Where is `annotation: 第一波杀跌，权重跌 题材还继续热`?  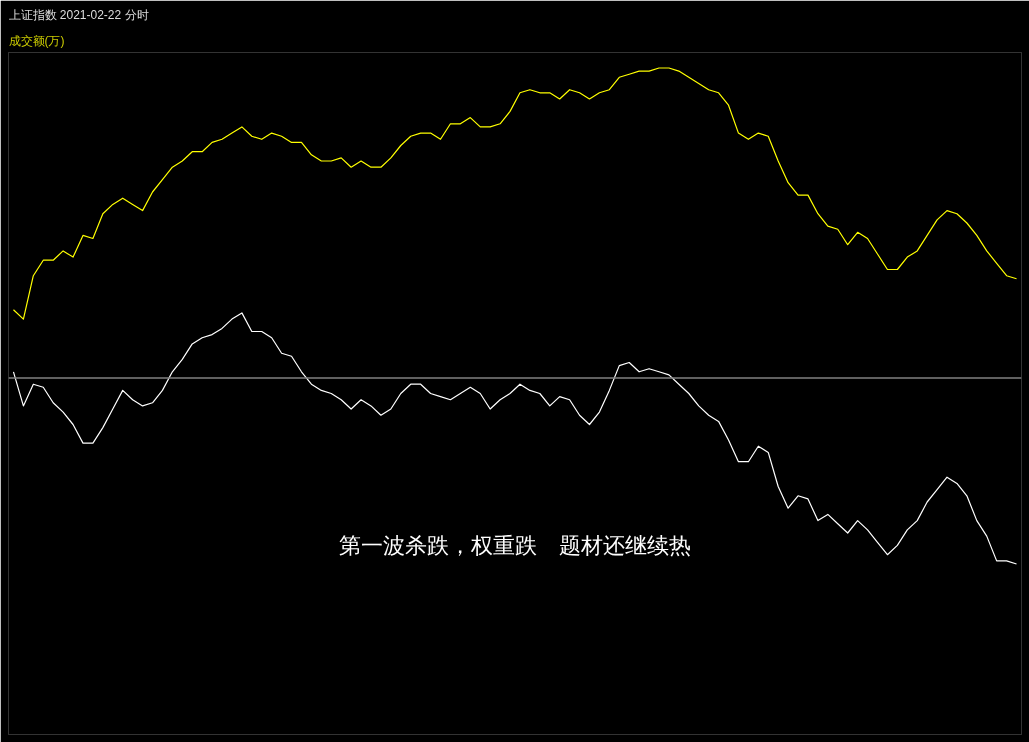
annotation: 第一波杀跌，权重跌 题材还继续热 is located at coordinates (515, 545).